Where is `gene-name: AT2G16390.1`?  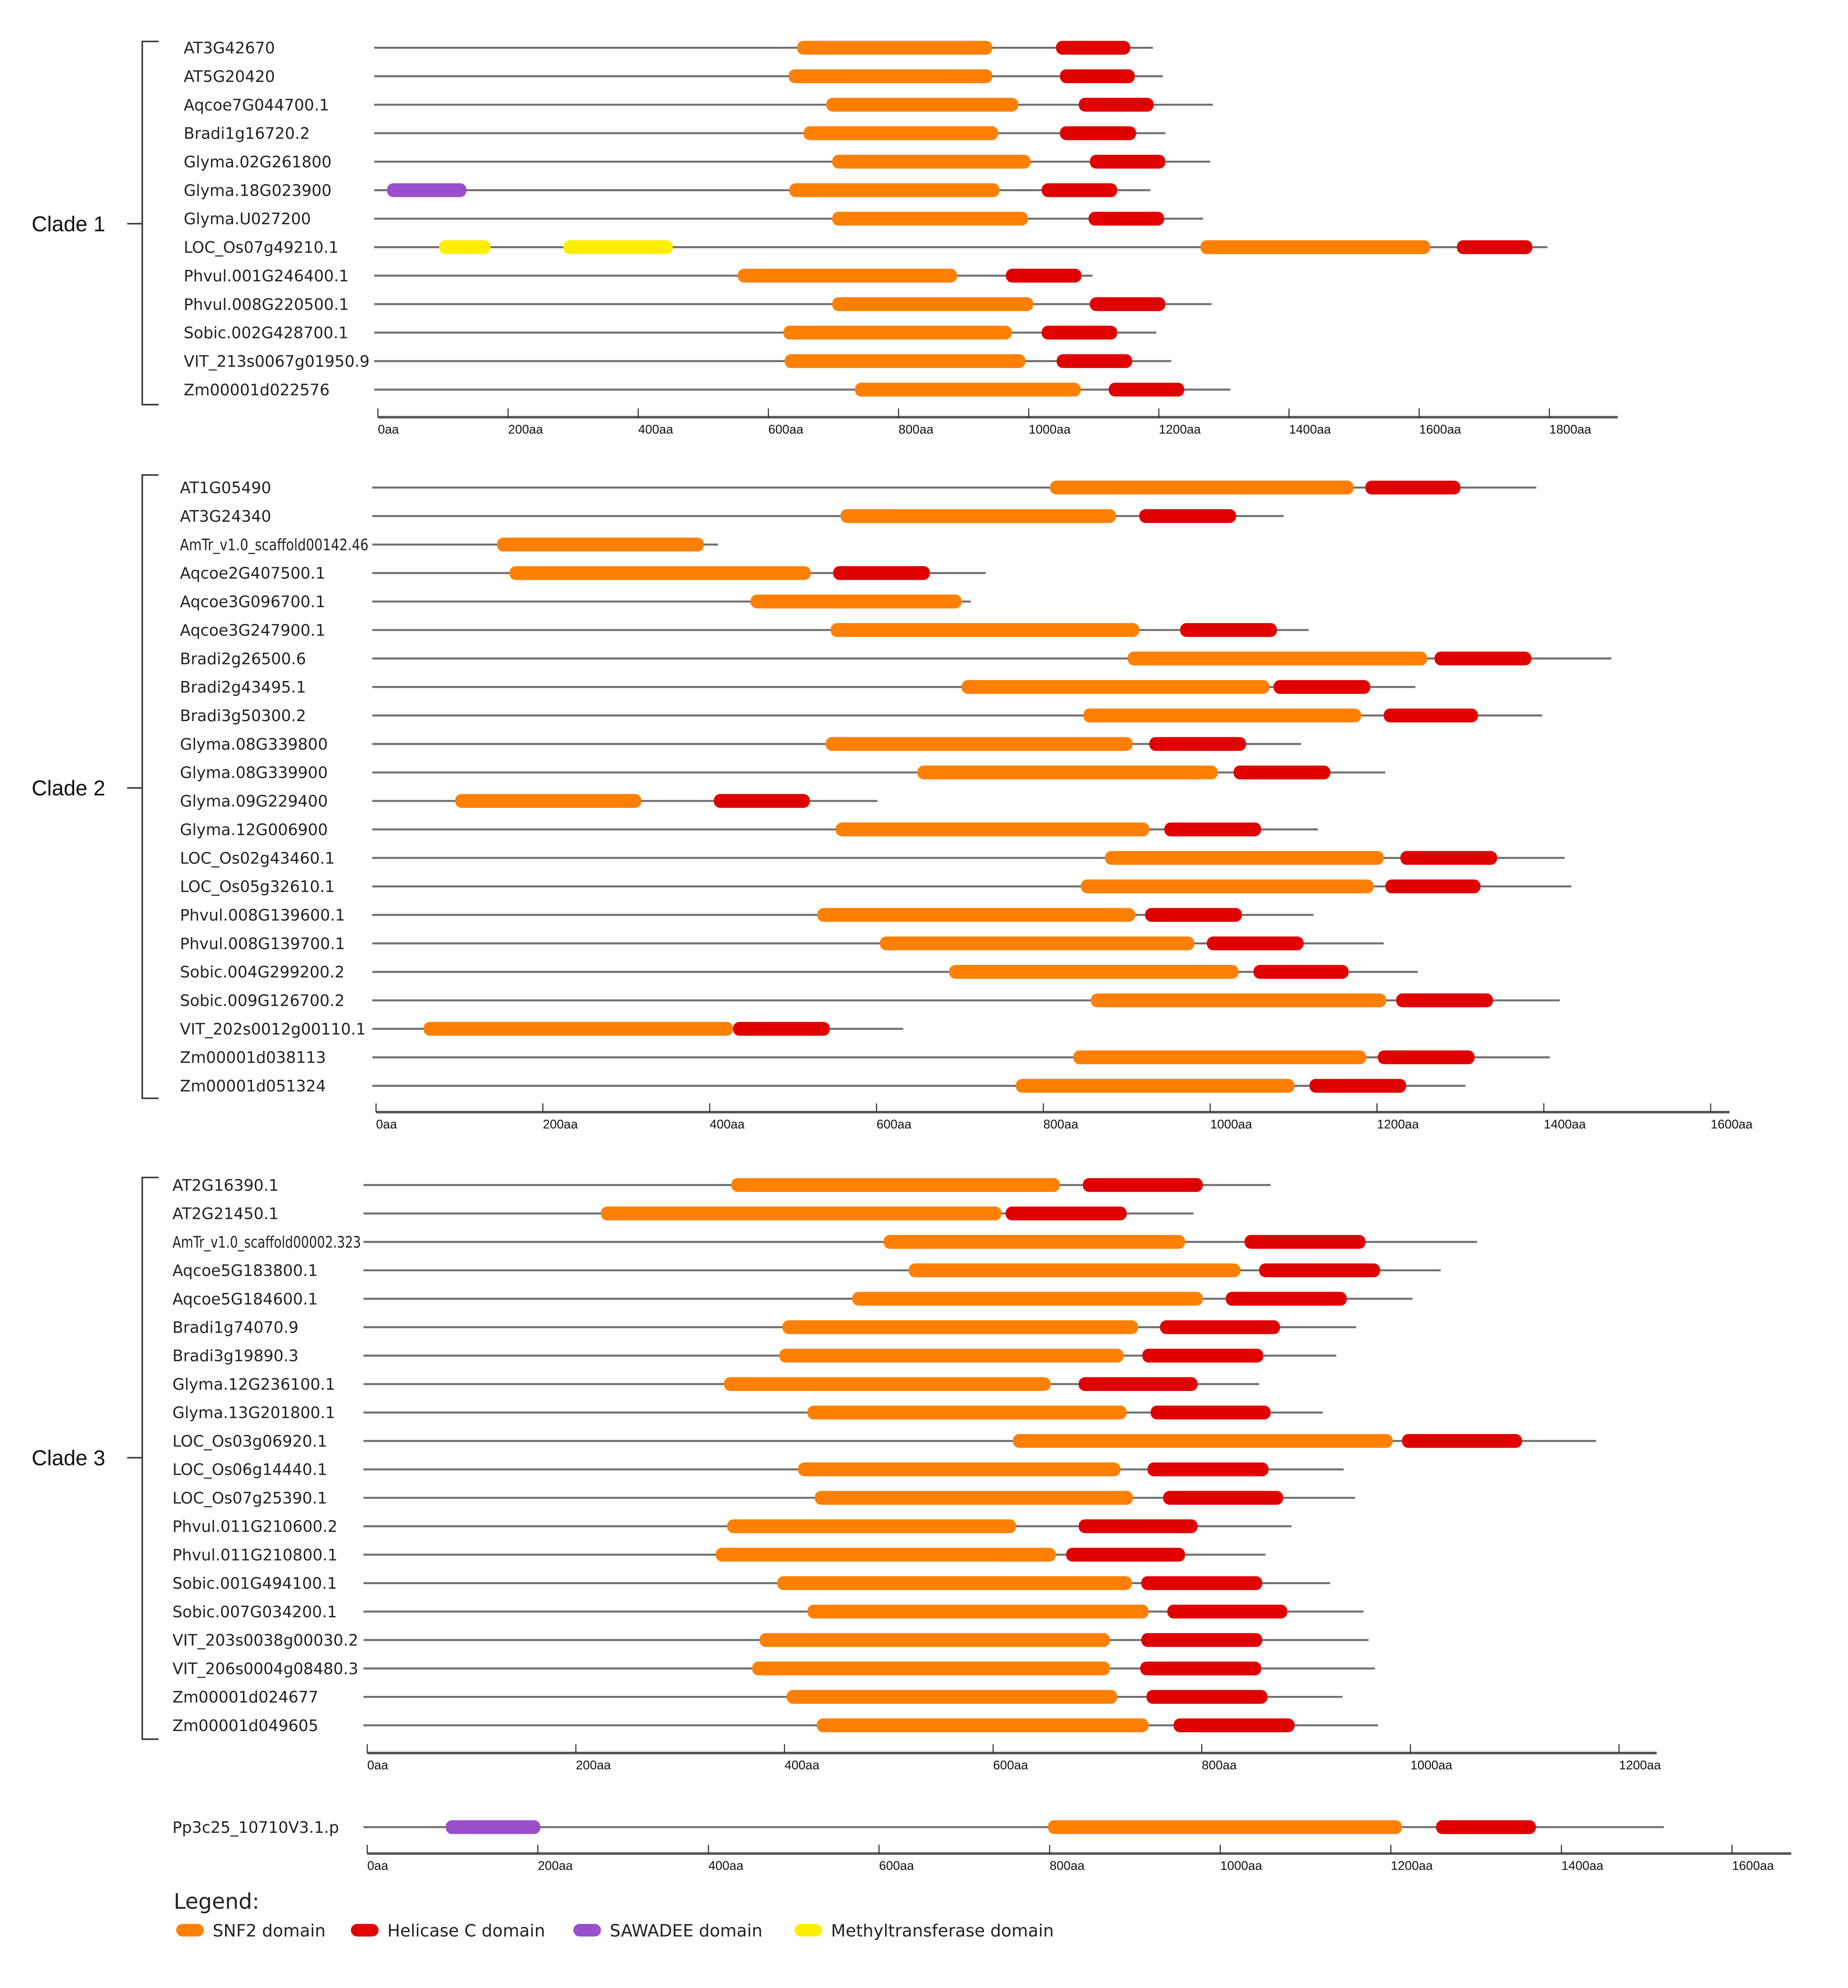 gene-name: AT2G16390.1 is located at coordinates (226, 1185).